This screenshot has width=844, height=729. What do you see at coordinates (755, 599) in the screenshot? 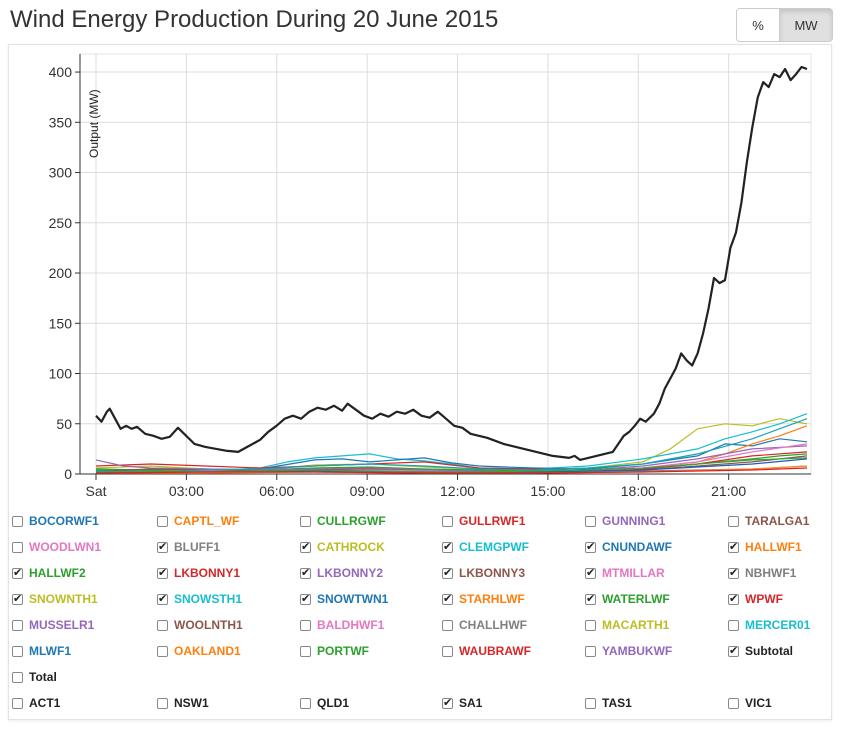
I see `legend-item-wpwf: WPWF` at bounding box center [755, 599].